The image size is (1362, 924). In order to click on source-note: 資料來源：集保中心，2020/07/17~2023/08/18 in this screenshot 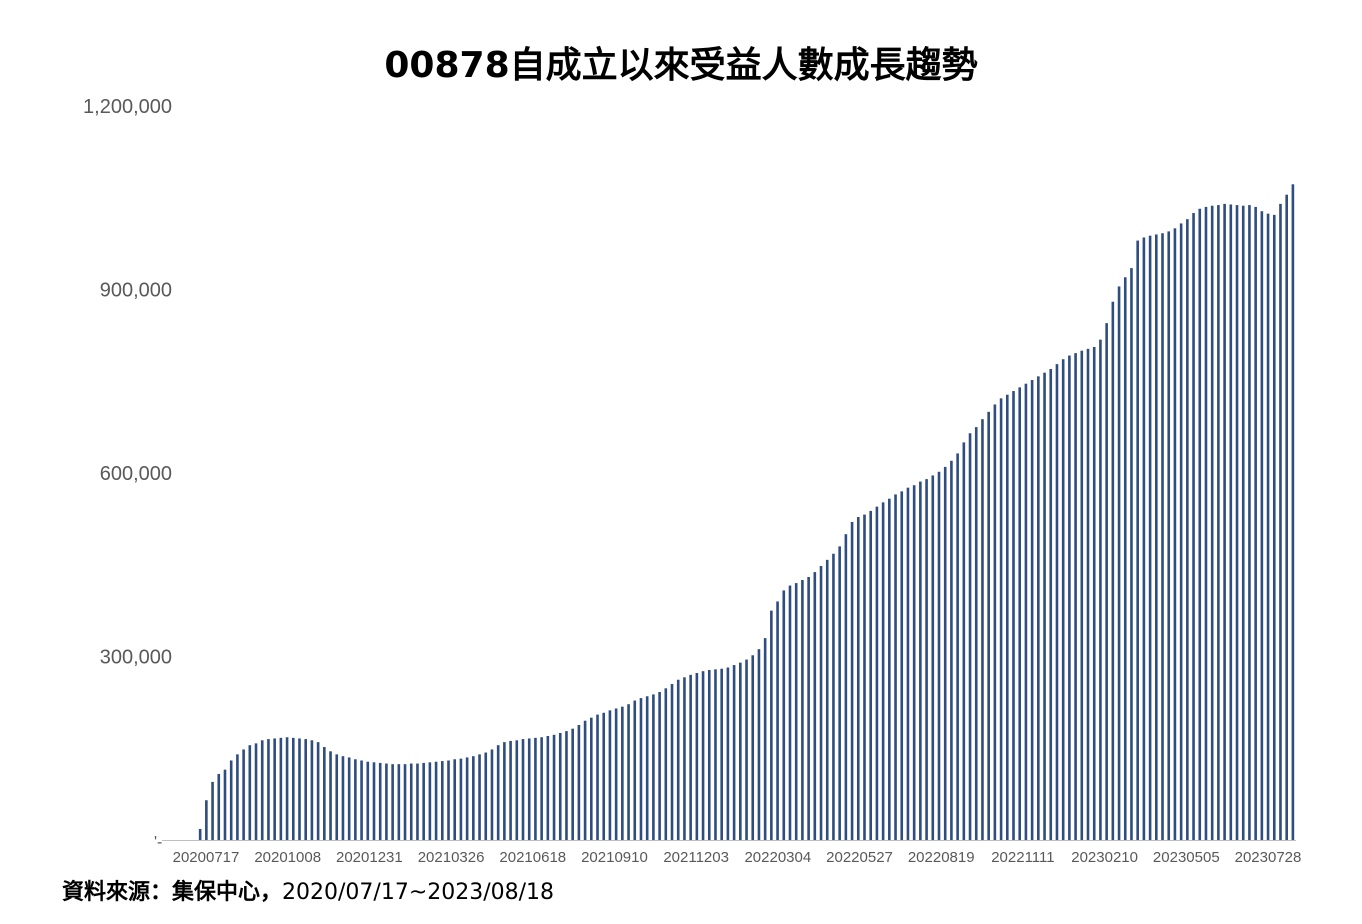, I will do `click(308, 890)`.